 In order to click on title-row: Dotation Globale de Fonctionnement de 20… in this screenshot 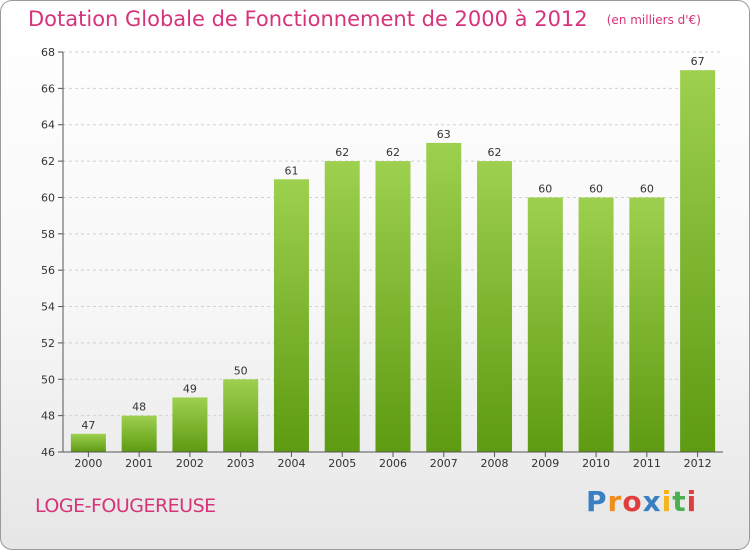, I will do `click(364, 19)`.